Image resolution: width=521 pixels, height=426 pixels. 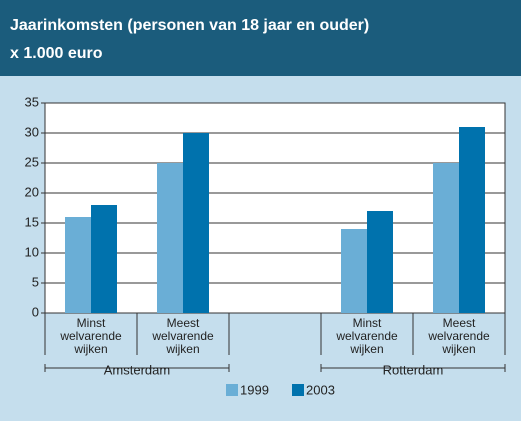 What do you see at coordinates (35, 281) in the screenshot?
I see `y-tick-label: 5` at bounding box center [35, 281].